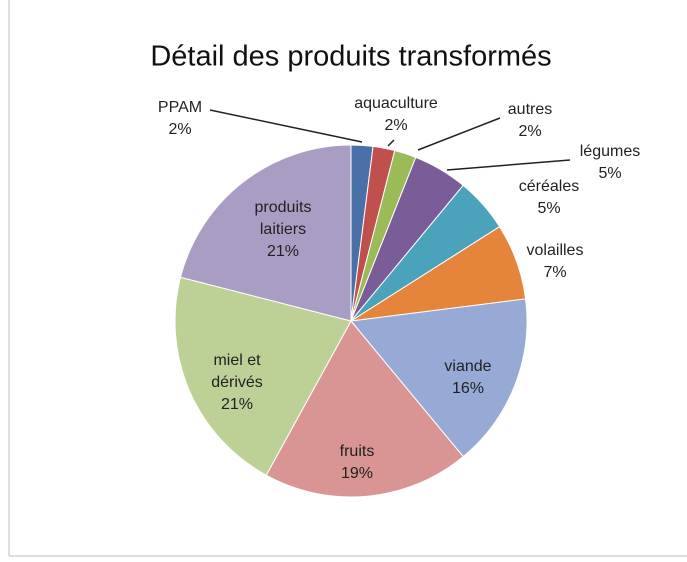 This screenshot has height=562, width=687. I want to click on slice-label: fruits 19%, so click(357, 463).